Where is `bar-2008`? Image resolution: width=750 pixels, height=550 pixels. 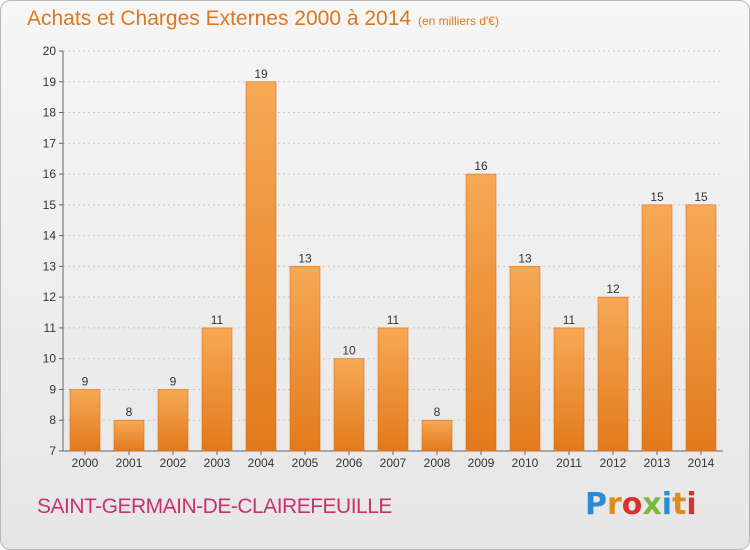 bar-2008 is located at coordinates (437, 435).